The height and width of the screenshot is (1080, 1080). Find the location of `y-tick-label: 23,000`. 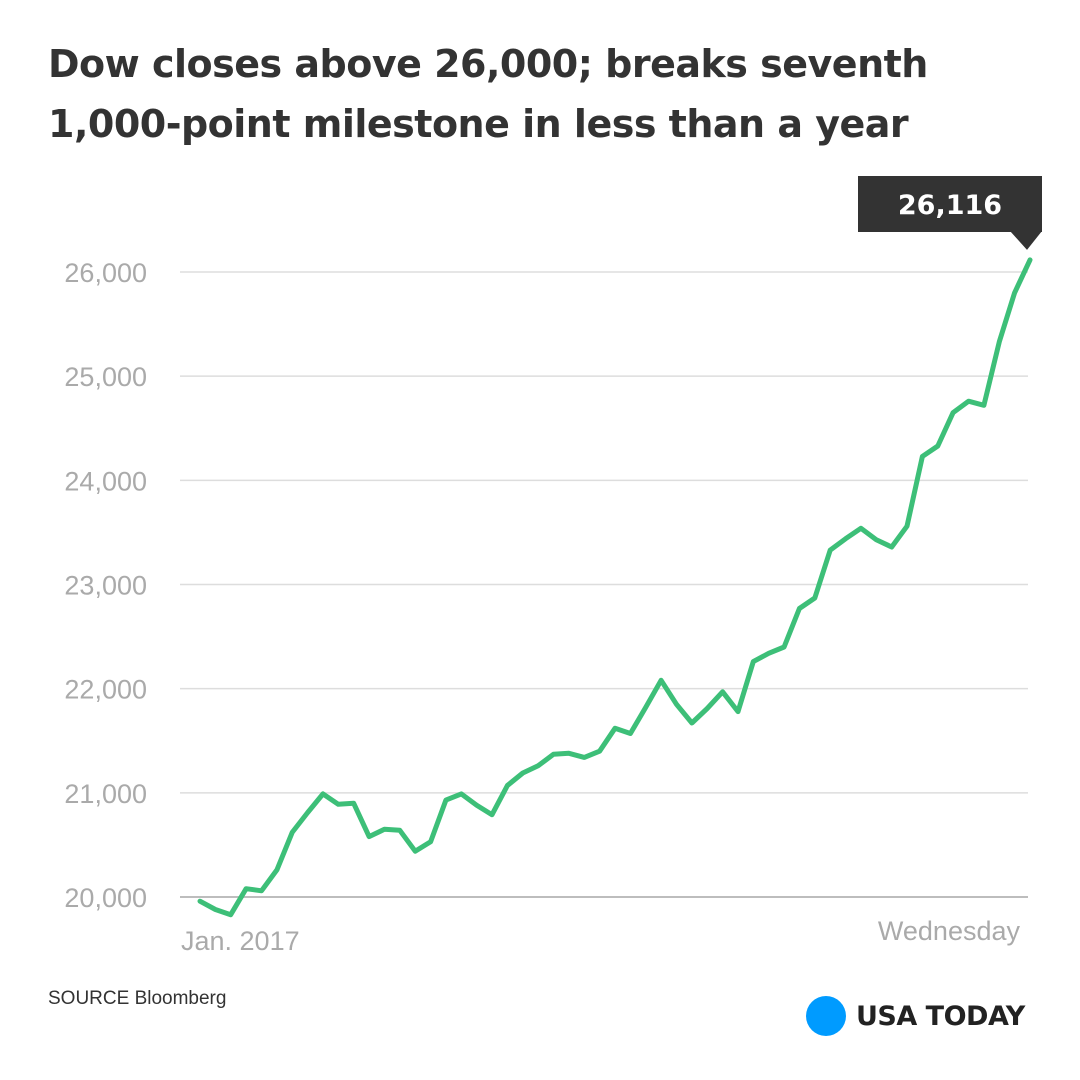

y-tick-label: 23,000 is located at coordinates (105, 586).